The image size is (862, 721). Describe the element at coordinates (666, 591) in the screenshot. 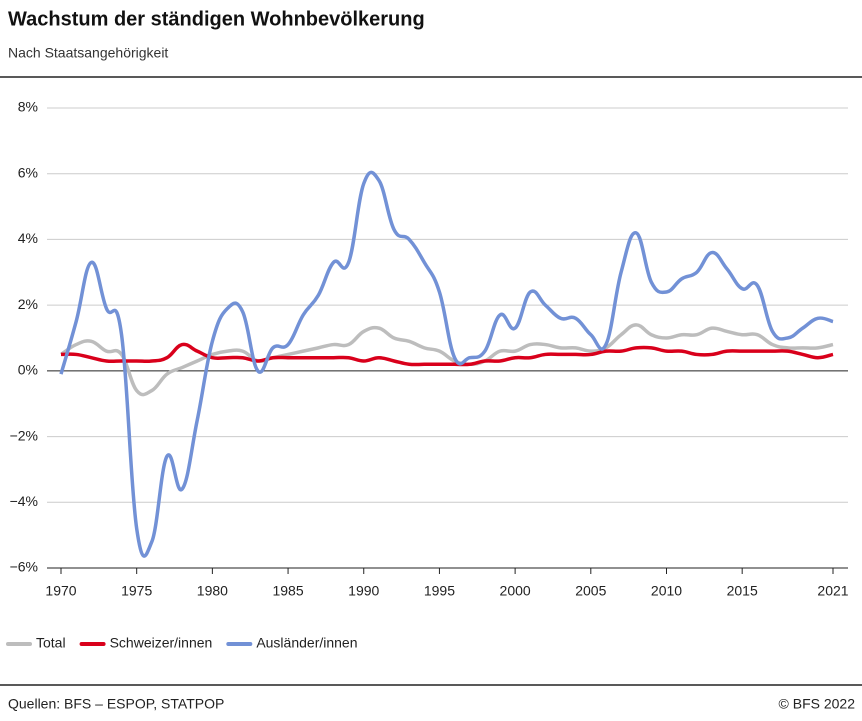

I see `x-tick-label: 2010` at that location.